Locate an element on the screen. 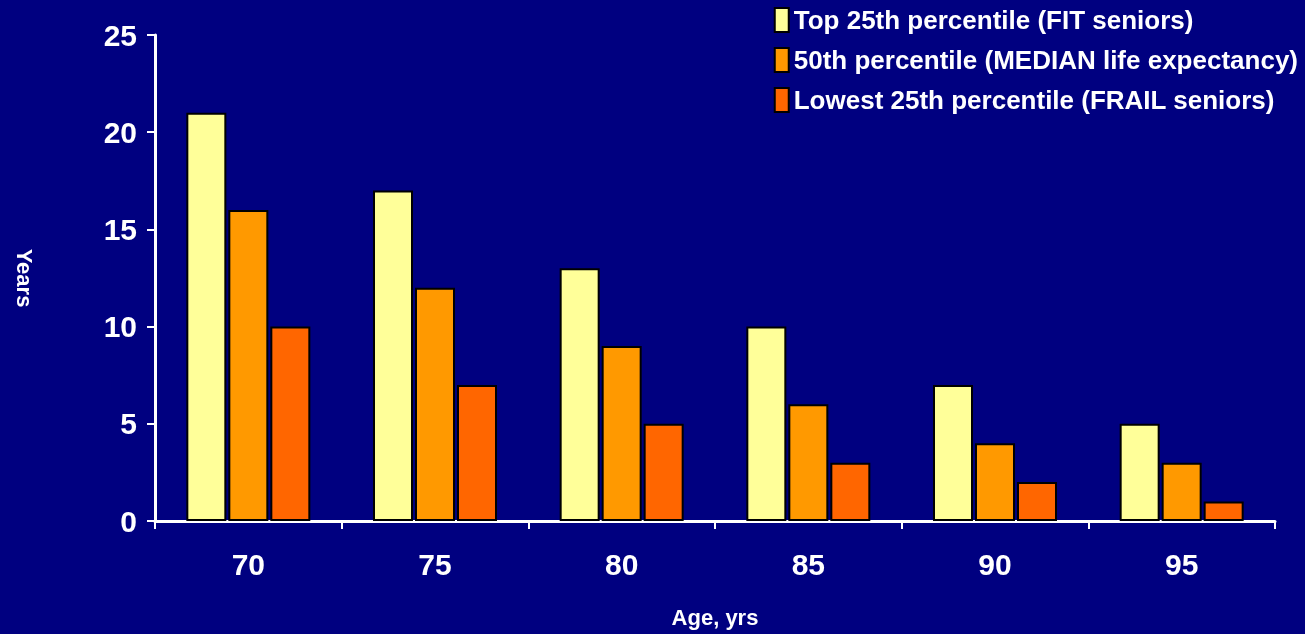 The image size is (1305, 634). x-tick-label: 70 is located at coordinates (248, 564).